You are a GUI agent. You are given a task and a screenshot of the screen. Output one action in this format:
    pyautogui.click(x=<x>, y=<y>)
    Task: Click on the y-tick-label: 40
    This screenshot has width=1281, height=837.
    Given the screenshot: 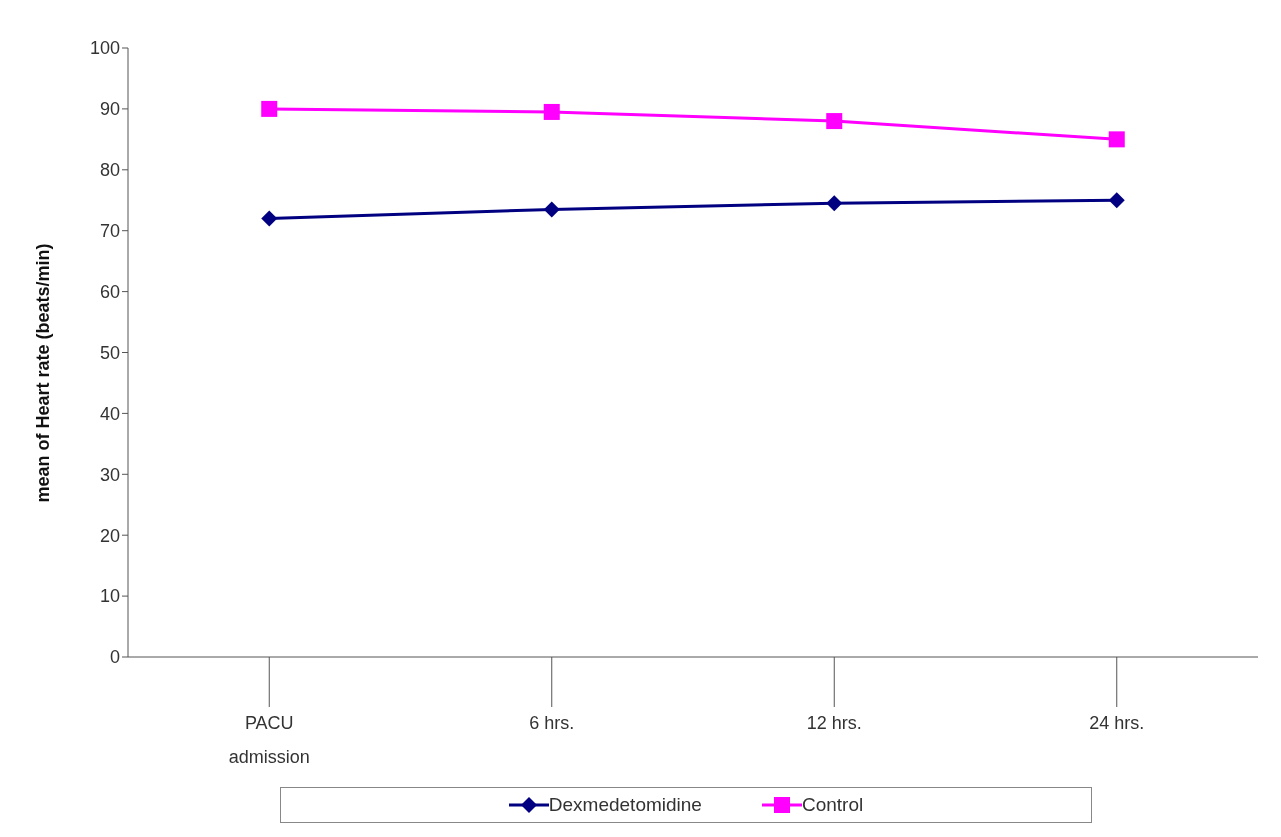 What is the action you would take?
    pyautogui.click(x=109, y=413)
    